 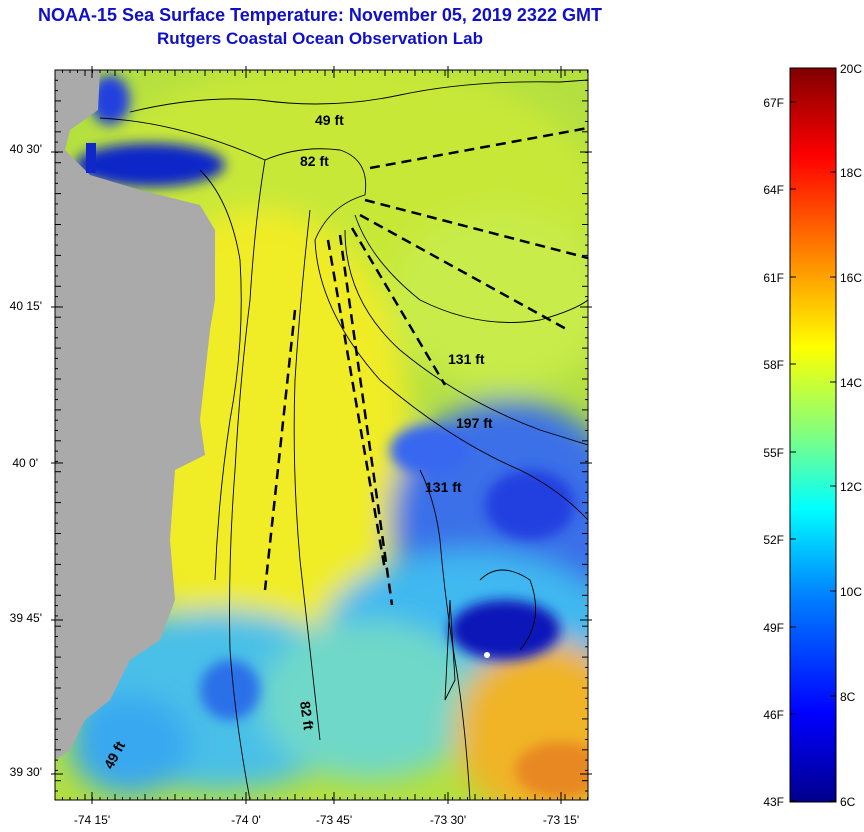 I want to click on colorbar-gradient, so click(x=813, y=435).